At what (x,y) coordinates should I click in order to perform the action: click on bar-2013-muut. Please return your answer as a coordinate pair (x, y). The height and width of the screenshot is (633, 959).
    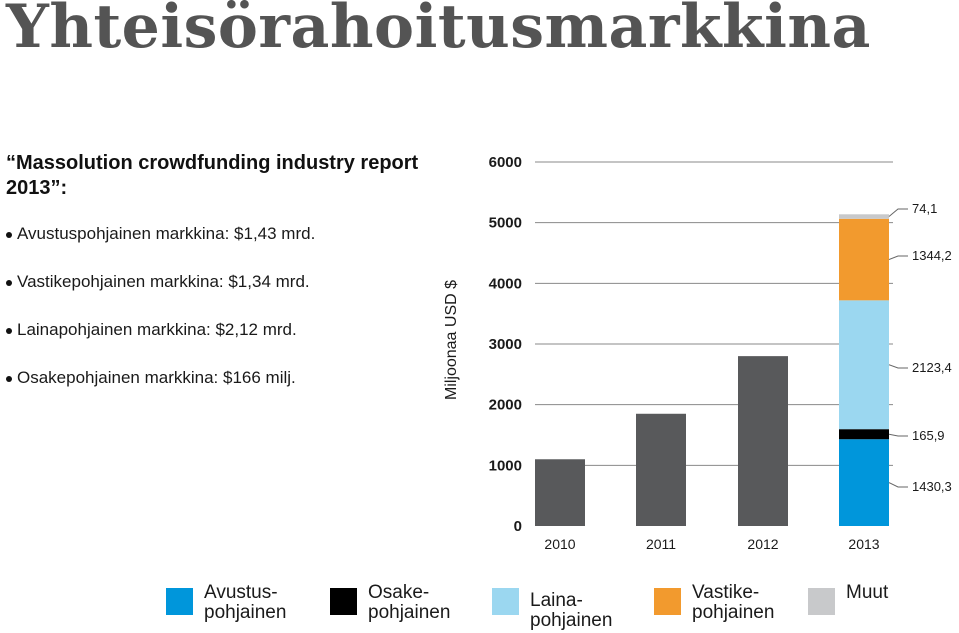
    Looking at the image, I should click on (864, 216).